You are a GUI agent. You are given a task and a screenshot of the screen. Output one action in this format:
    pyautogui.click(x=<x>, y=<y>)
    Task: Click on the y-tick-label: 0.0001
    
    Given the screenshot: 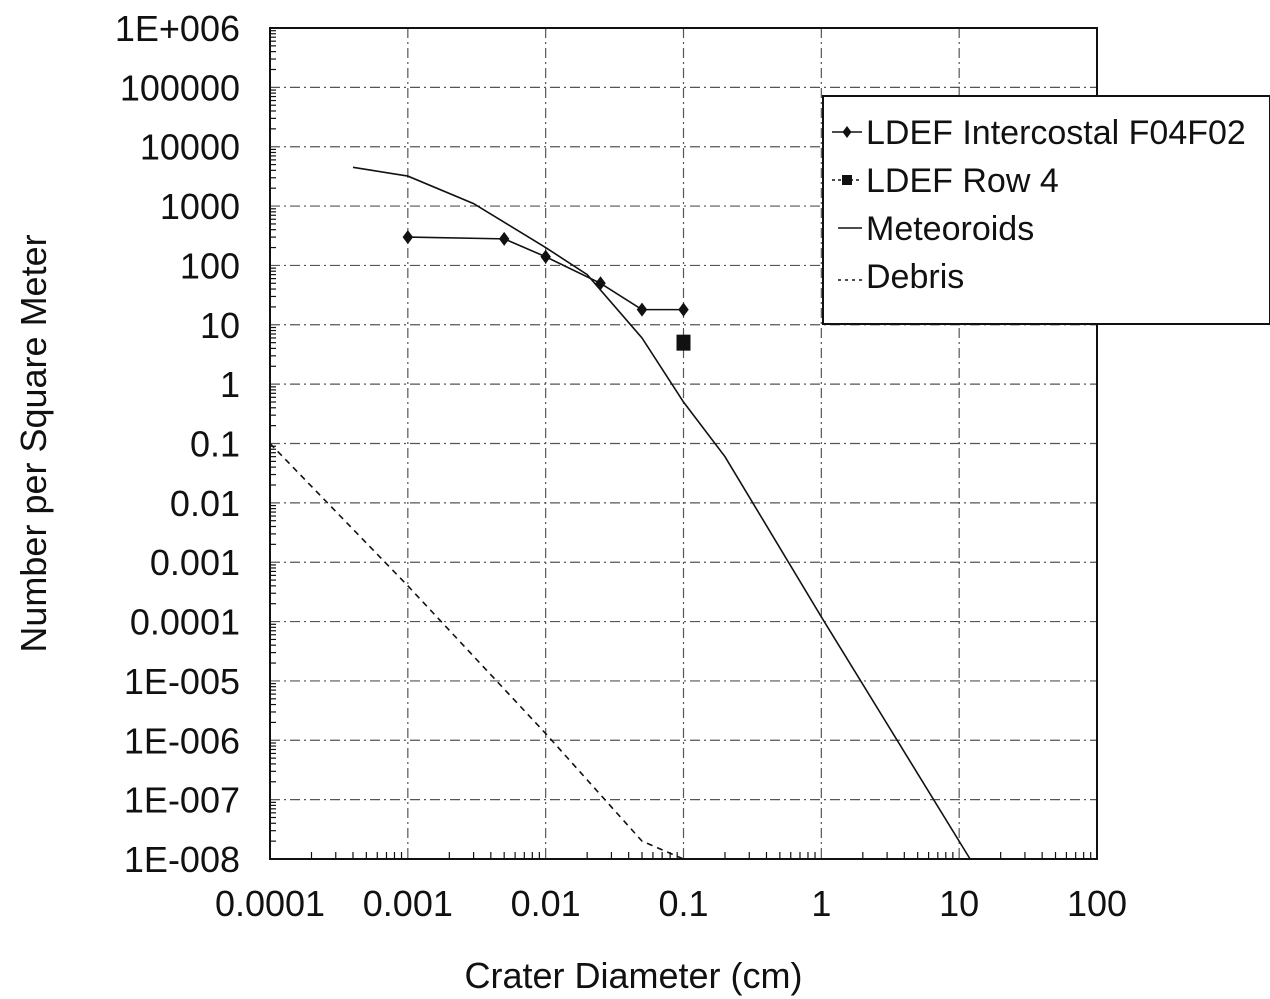 What is the action you would take?
    pyautogui.click(x=185, y=622)
    